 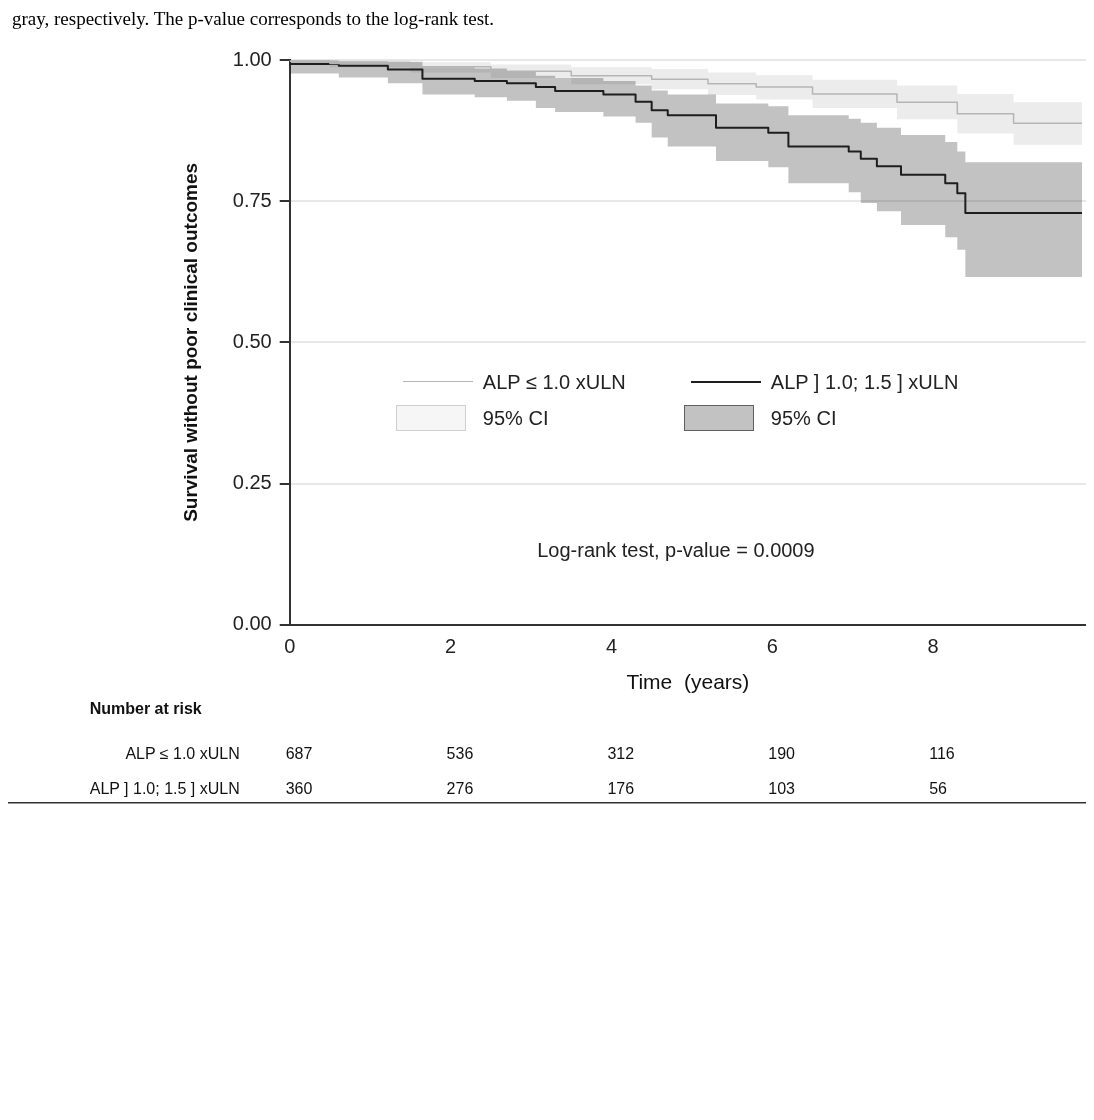 I want to click on x-tick-label: 0, so click(x=290, y=646).